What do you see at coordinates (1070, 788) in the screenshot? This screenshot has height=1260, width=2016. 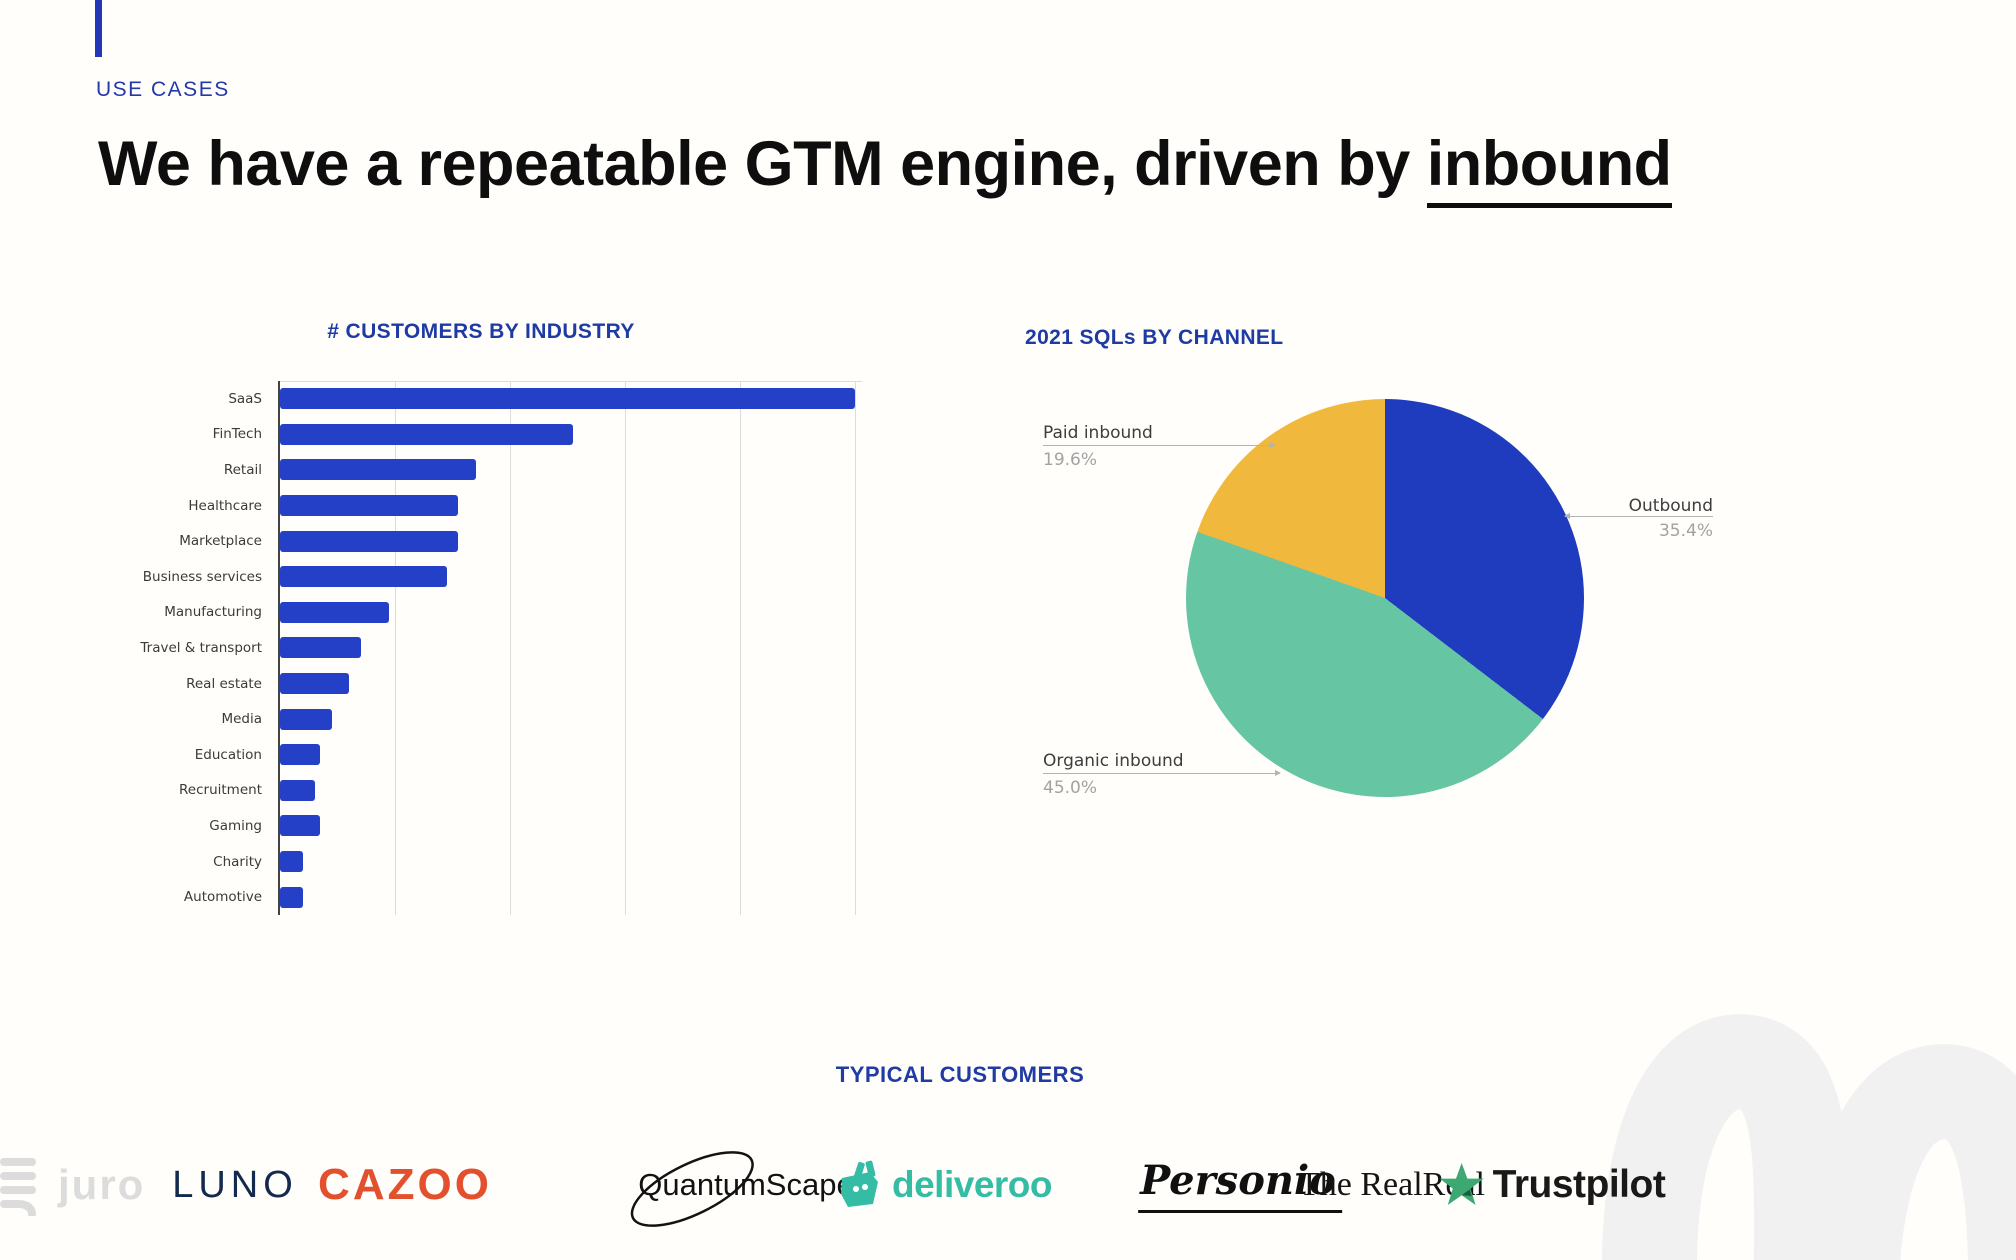 I see `callout-percent: 45.0%` at bounding box center [1070, 788].